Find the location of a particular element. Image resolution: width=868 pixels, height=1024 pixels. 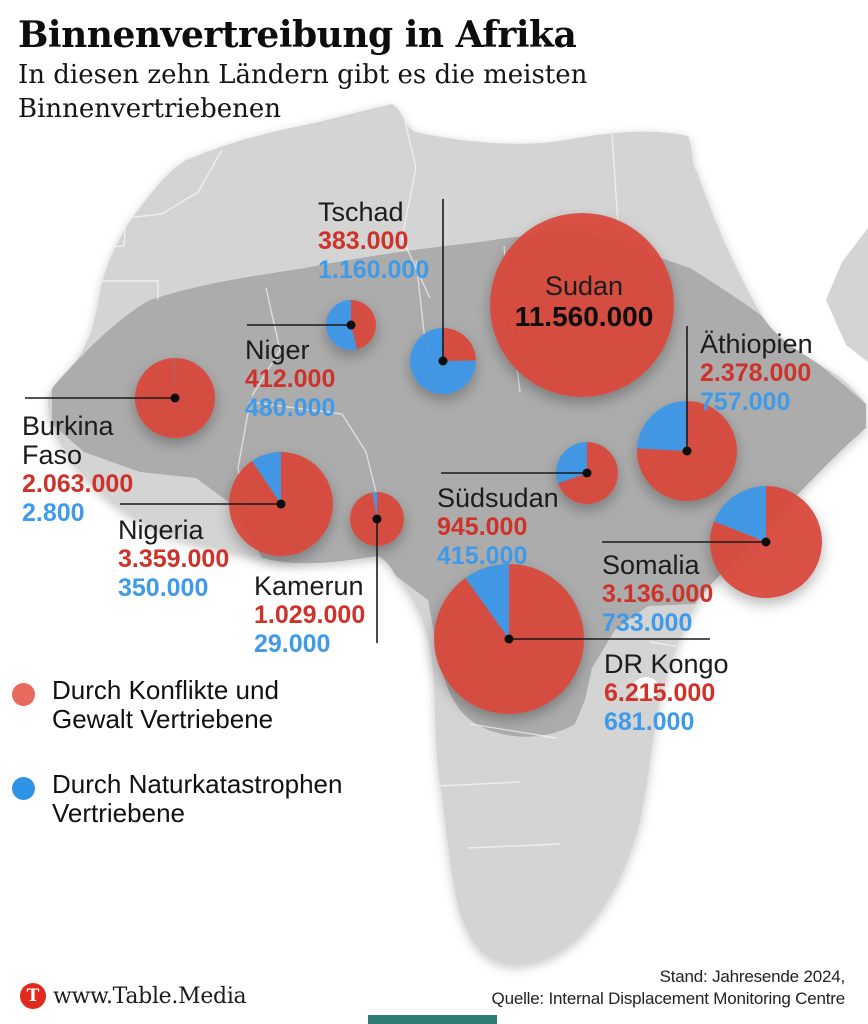

conflict-color-dot-icon is located at coordinates (23, 694).